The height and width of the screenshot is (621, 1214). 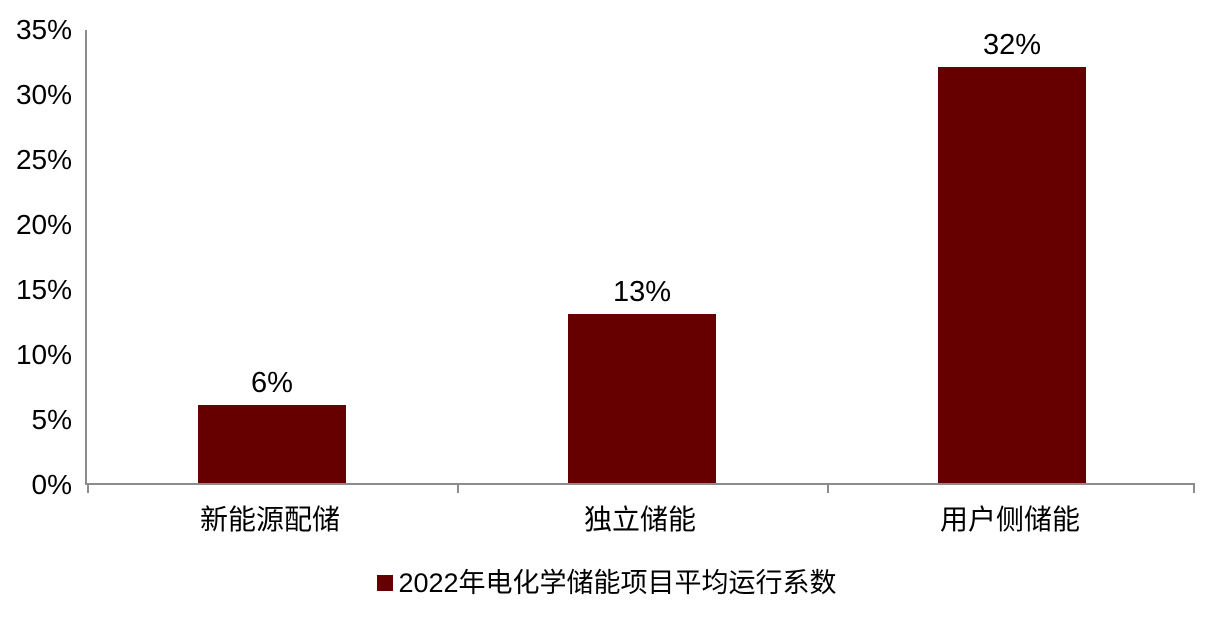 What do you see at coordinates (43, 94) in the screenshot?
I see `y-tick-label: 30%` at bounding box center [43, 94].